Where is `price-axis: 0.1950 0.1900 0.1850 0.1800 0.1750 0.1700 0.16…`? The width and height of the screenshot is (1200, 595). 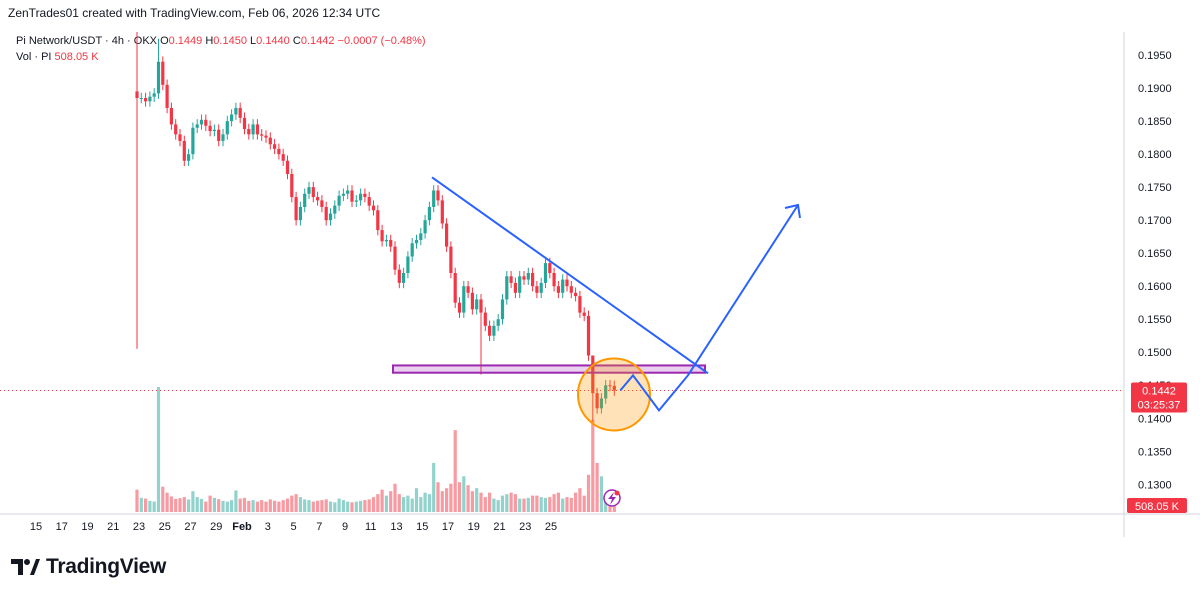
price-axis: 0.1950 0.1900 0.1850 0.1800 0.1750 0.1700 0.16… is located at coordinates (1155, 270).